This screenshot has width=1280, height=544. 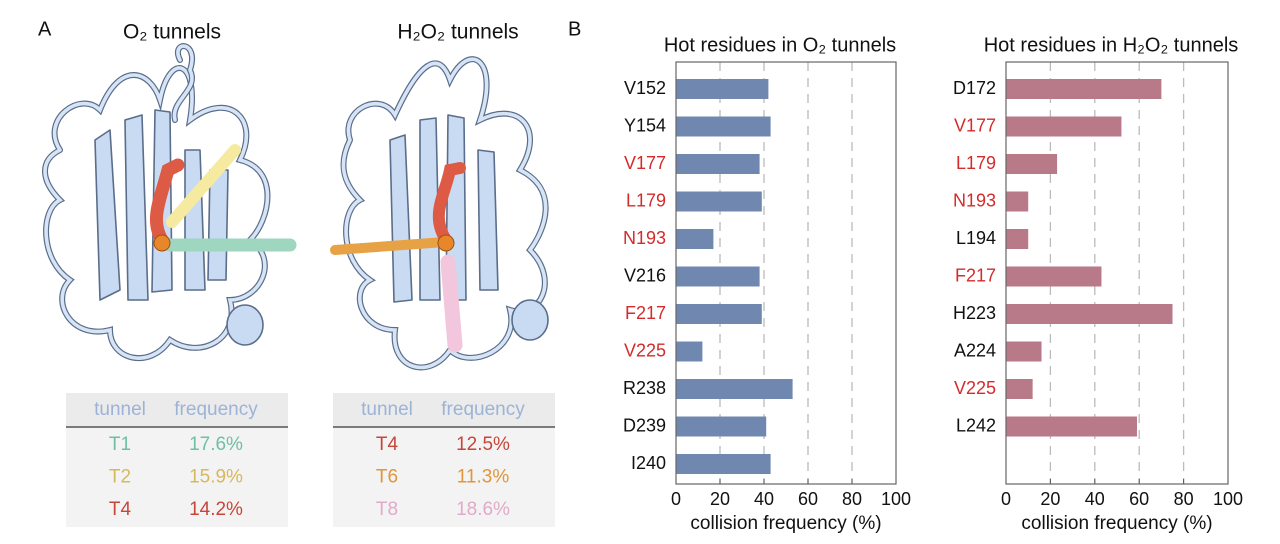 I want to click on structure-title: O₂ tunnels, so click(x=172, y=32).